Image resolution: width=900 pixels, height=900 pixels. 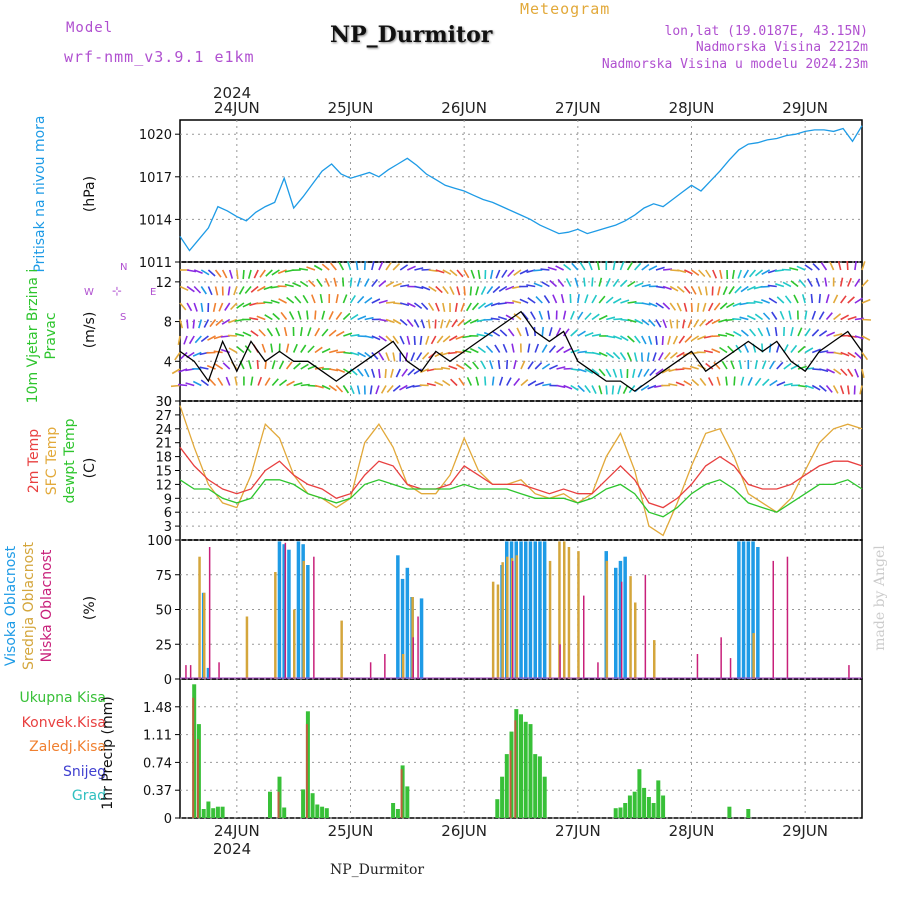 I want to click on compass-s: S, so click(x=123, y=317).